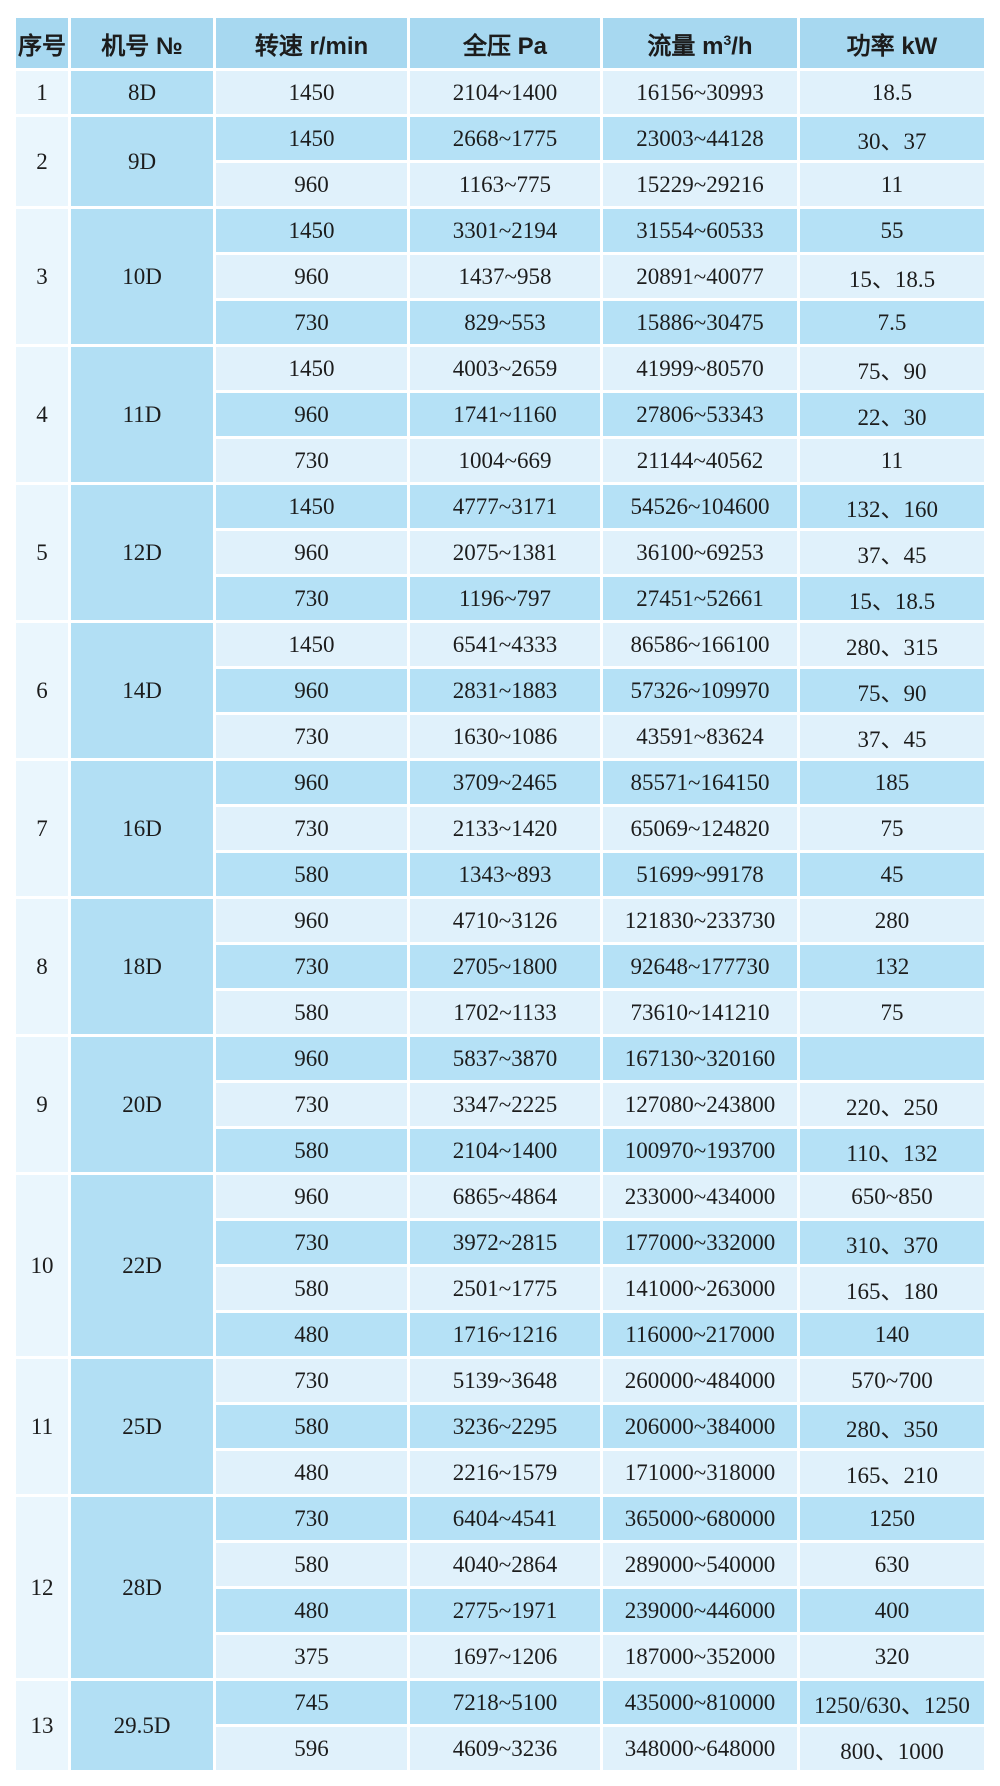 The width and height of the screenshot is (1000, 1786). I want to click on table-row: 10 22D 960 6865~4864 233000~434000 650~850, so click(500, 1265).